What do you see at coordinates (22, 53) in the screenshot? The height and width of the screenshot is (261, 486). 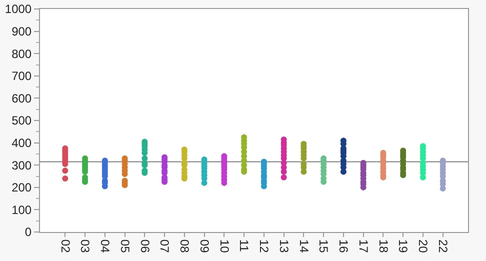 I see `y-tick-label: 800` at bounding box center [22, 53].